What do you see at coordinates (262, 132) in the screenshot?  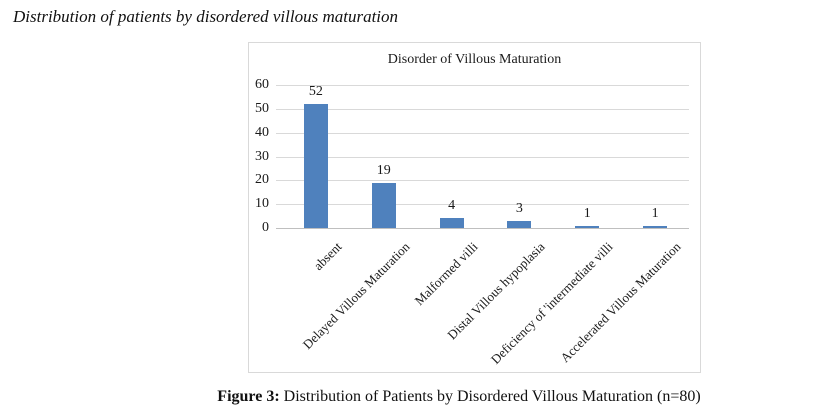 I see `y-tick-label: 40` at bounding box center [262, 132].